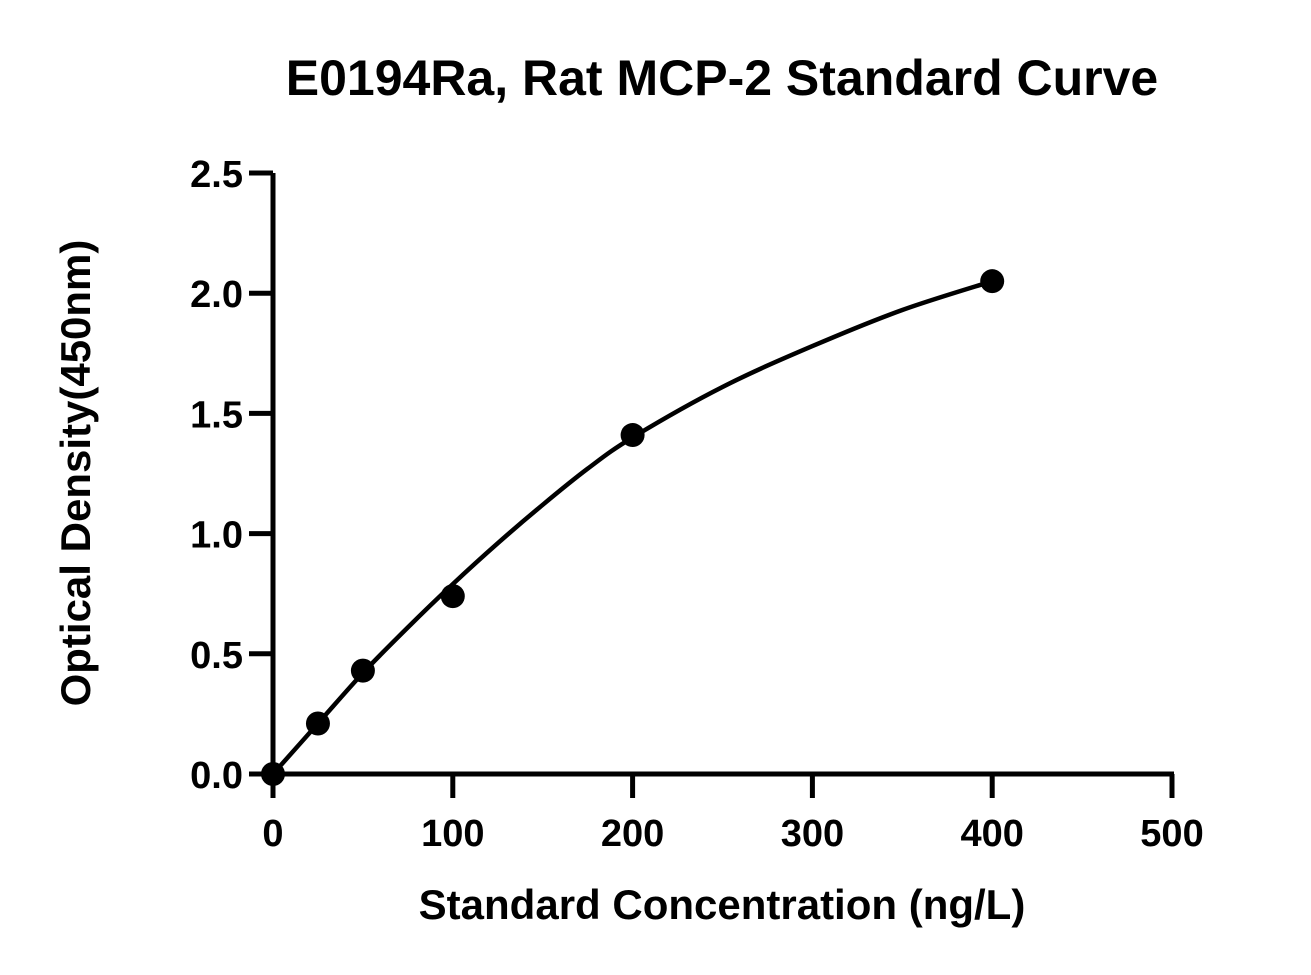 Image resolution: width=1311 pixels, height=975 pixels. Describe the element at coordinates (632, 834) in the screenshot. I see `x-tick-label: 200` at that location.